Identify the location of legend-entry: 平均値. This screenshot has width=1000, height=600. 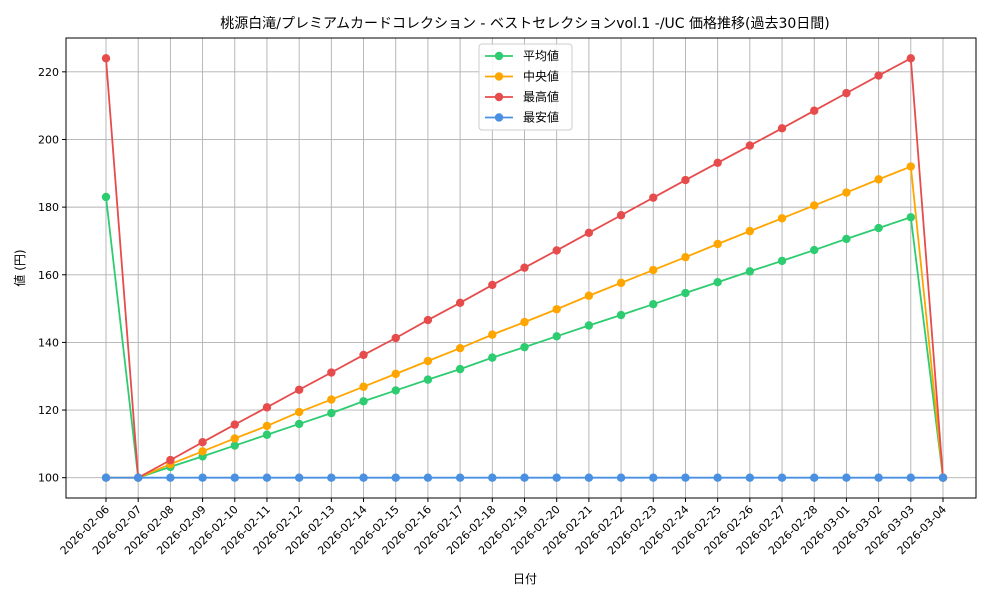
(522, 55).